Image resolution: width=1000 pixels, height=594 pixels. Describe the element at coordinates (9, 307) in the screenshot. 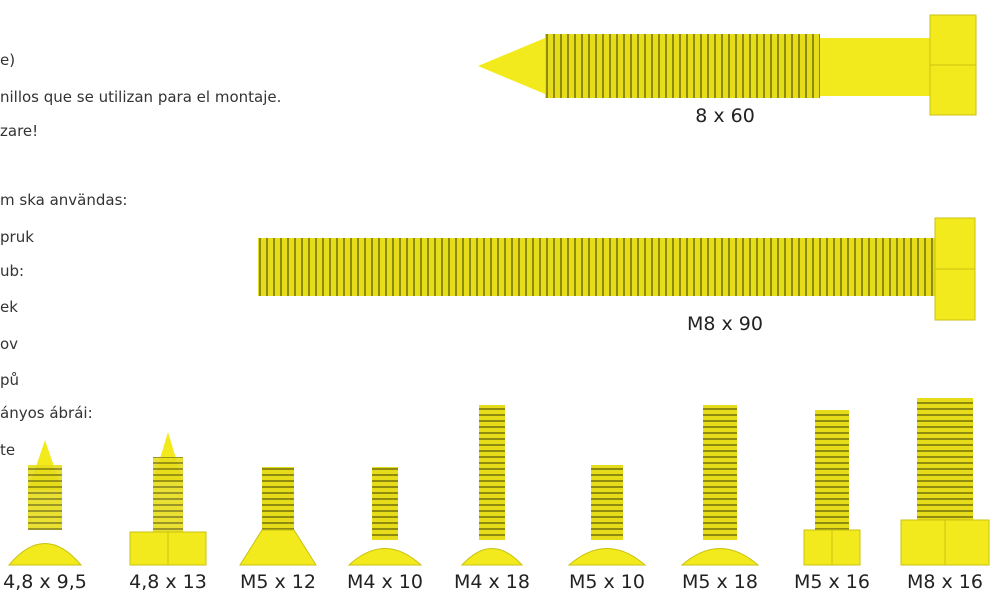

I see `text-line: ek` at that location.